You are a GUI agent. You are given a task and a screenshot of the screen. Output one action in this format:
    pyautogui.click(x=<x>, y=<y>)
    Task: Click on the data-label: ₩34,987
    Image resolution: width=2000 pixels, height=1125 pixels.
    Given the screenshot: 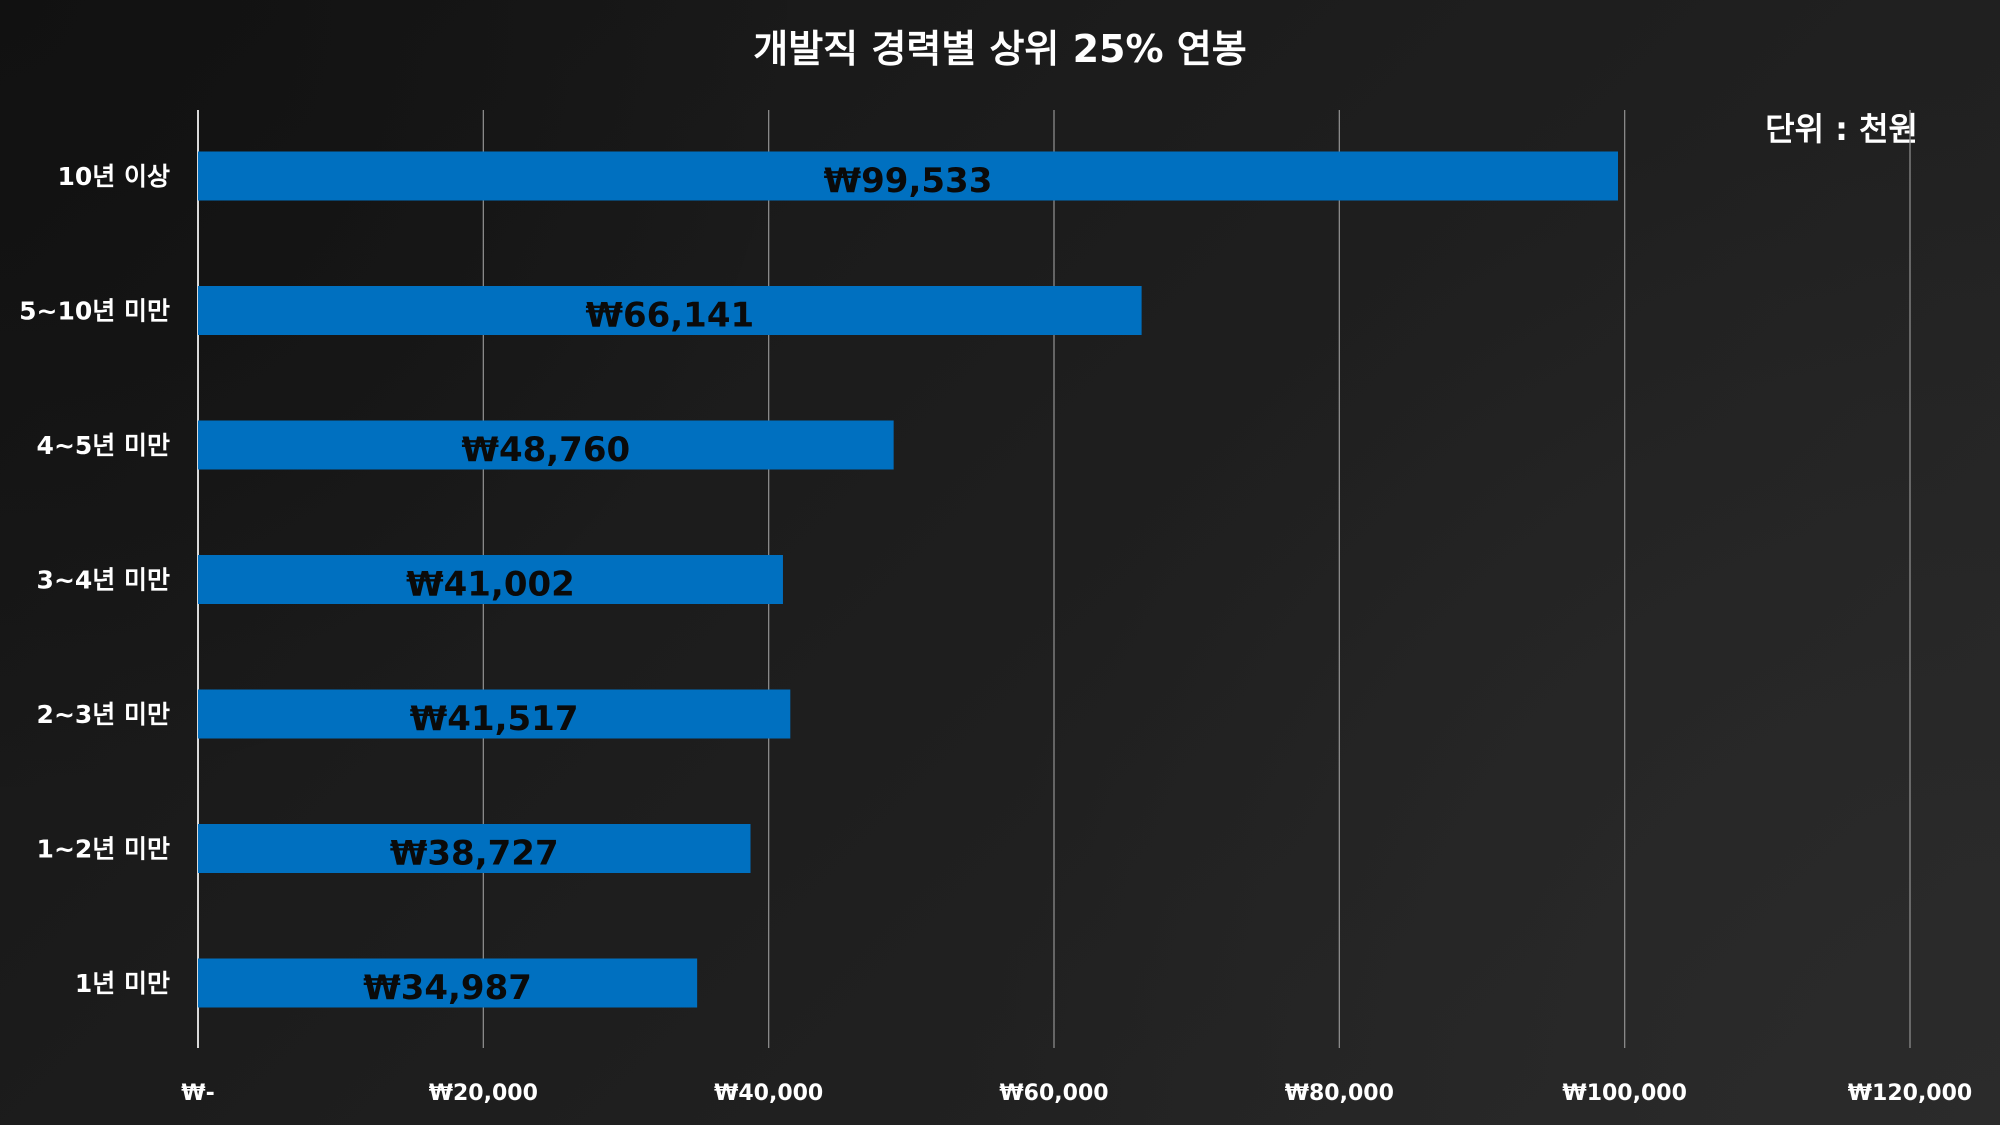 What is the action you would take?
    pyautogui.click(x=447, y=988)
    